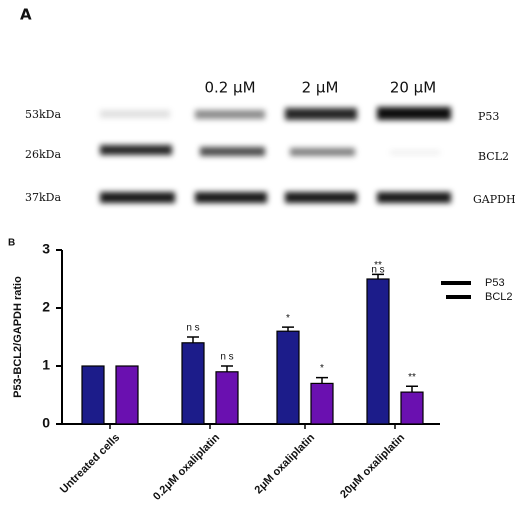 The image size is (523, 510). I want to click on y-tick-label: 3, so click(46, 249).